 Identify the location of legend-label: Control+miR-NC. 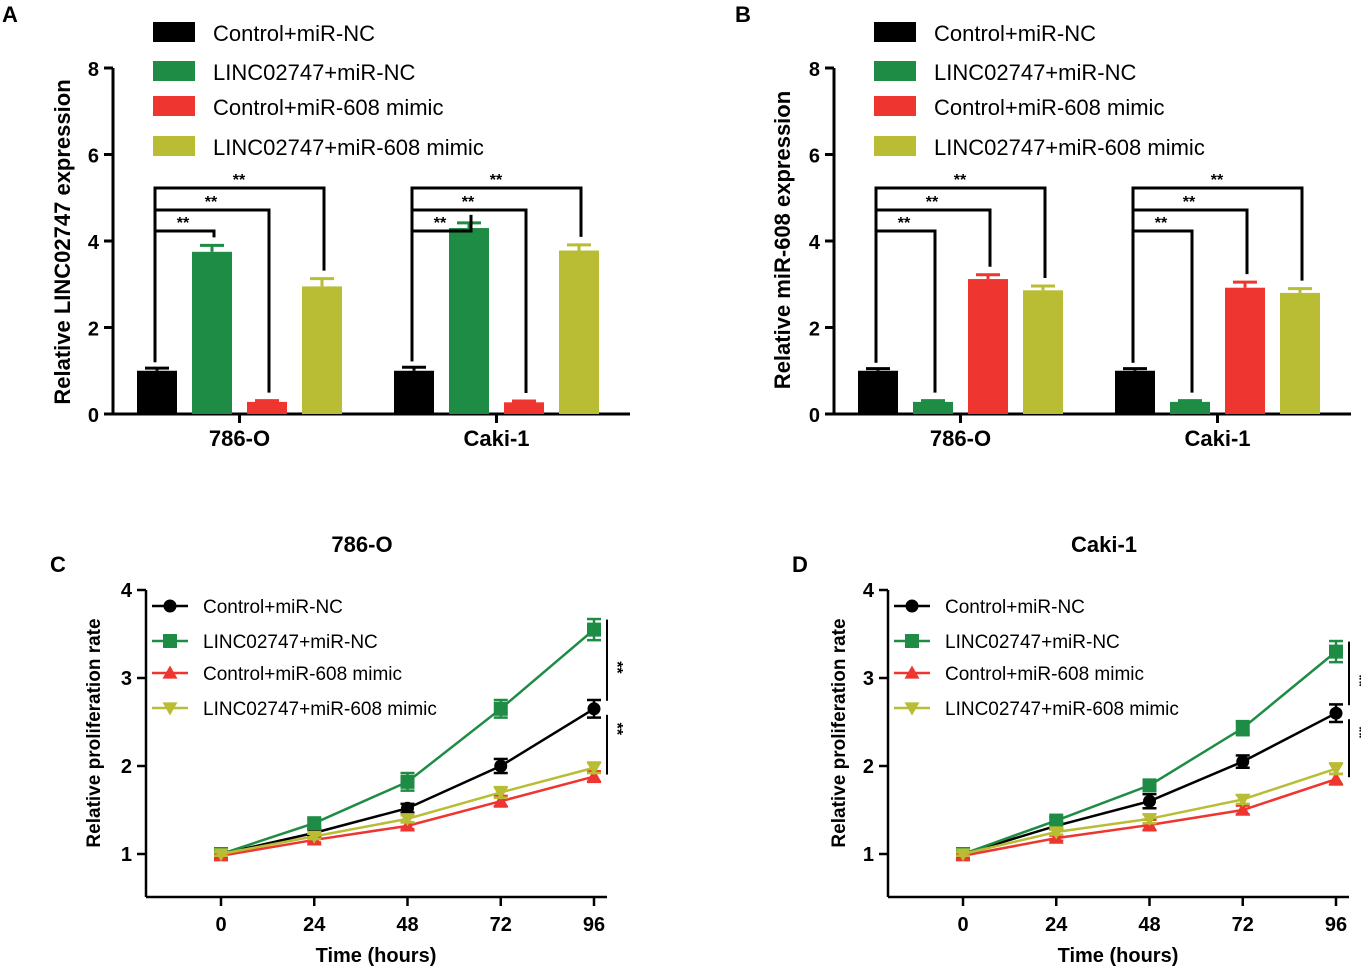
(1015, 33).